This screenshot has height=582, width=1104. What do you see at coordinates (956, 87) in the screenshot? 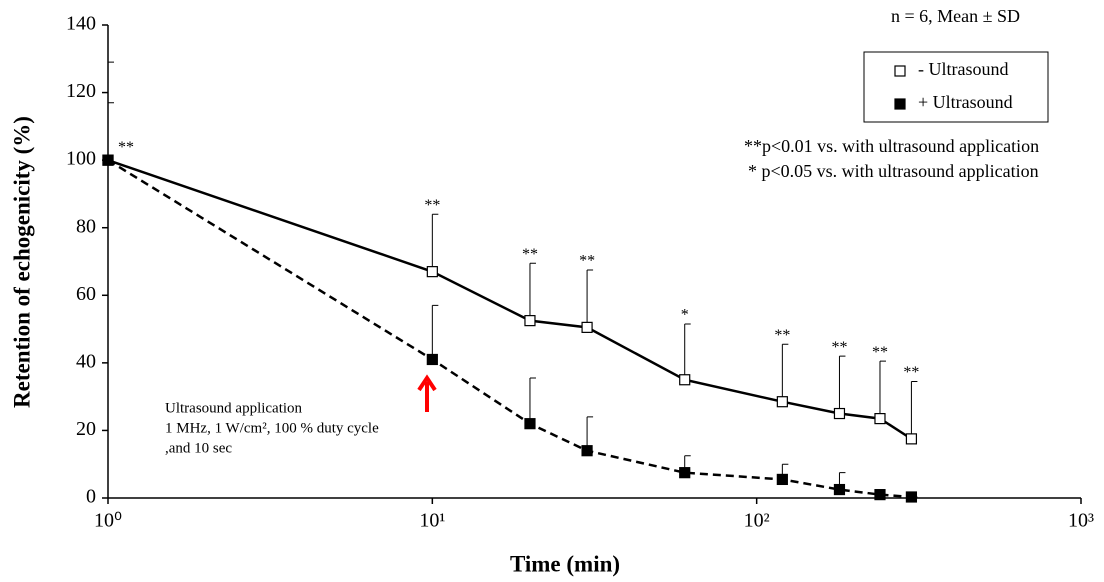
I see `legend-box` at bounding box center [956, 87].